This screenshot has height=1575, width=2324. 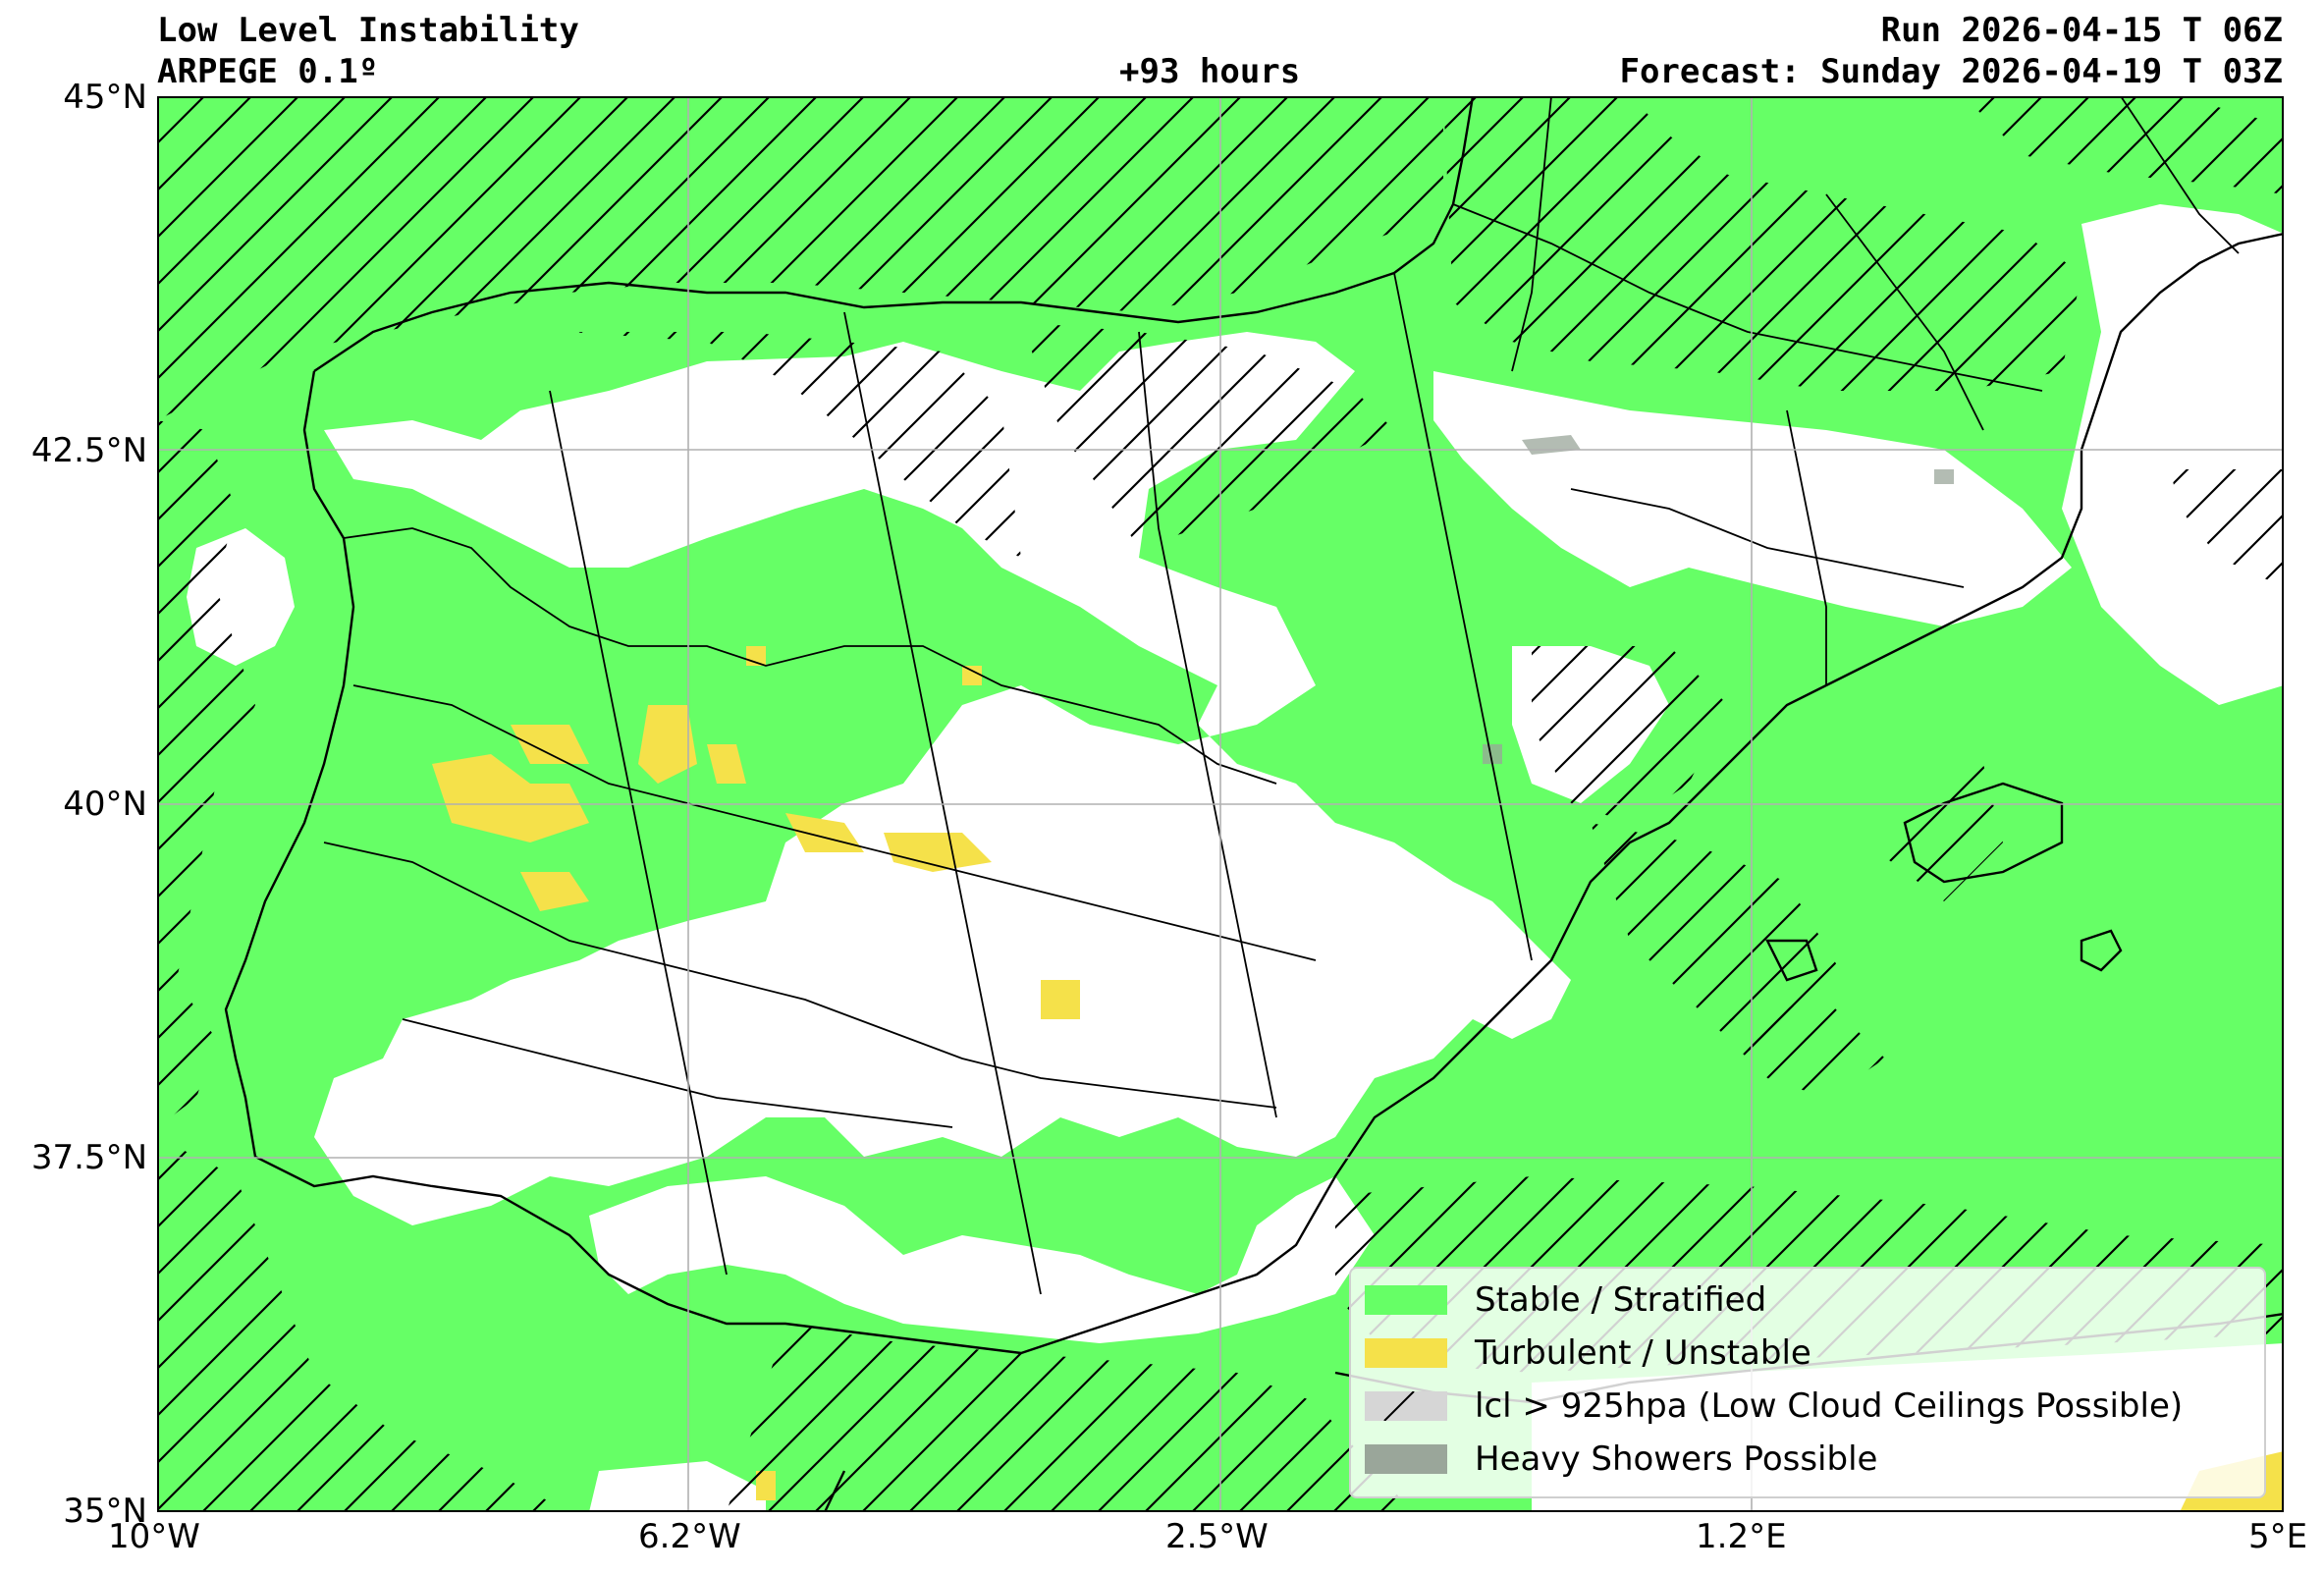 What do you see at coordinates (154, 1536) in the screenshot?
I see `lon-tick-label: 10°W` at bounding box center [154, 1536].